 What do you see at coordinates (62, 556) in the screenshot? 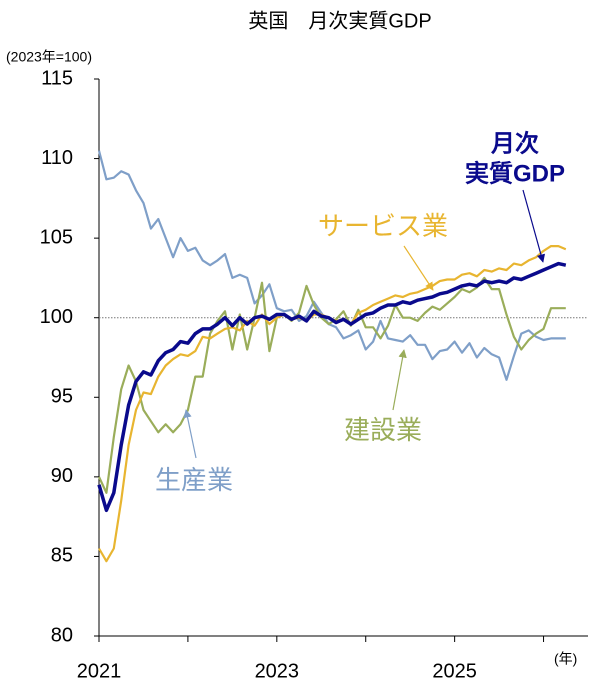
I see `y-tick-label: 85` at bounding box center [62, 556].